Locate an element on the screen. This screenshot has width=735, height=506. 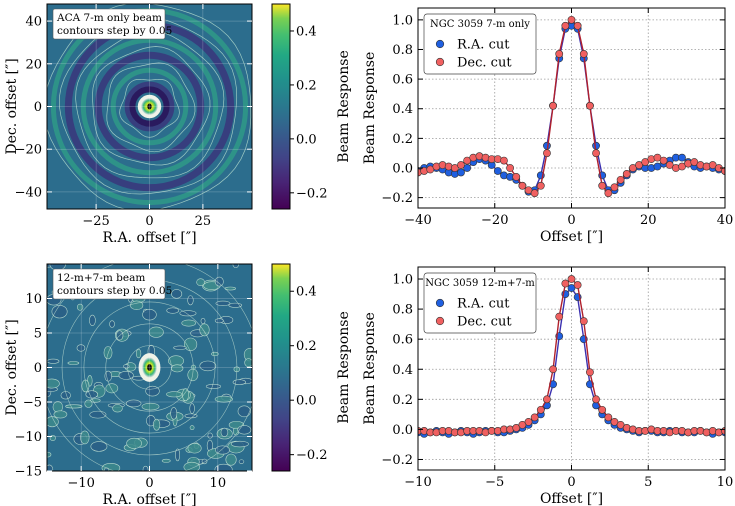
colorbar-gradient is located at coordinates (281, 367).